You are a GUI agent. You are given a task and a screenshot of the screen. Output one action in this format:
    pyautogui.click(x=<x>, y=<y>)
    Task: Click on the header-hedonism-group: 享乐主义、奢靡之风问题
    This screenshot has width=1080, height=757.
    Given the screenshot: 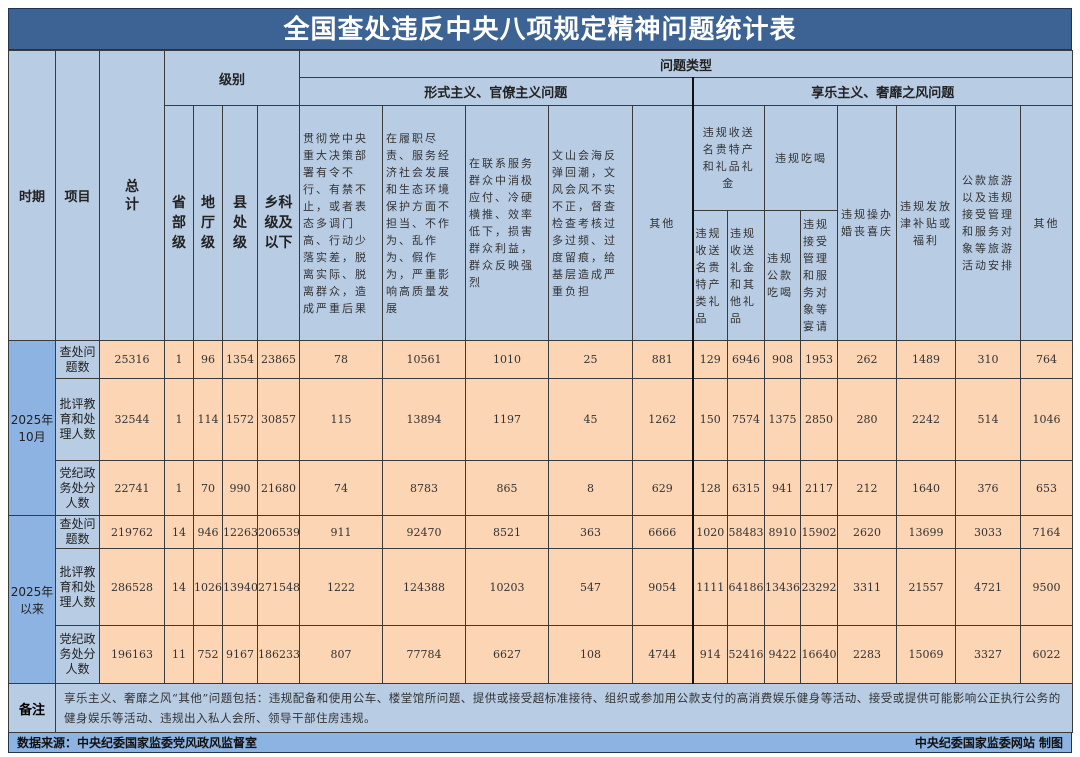 What is the action you would take?
    pyautogui.click(x=882, y=91)
    